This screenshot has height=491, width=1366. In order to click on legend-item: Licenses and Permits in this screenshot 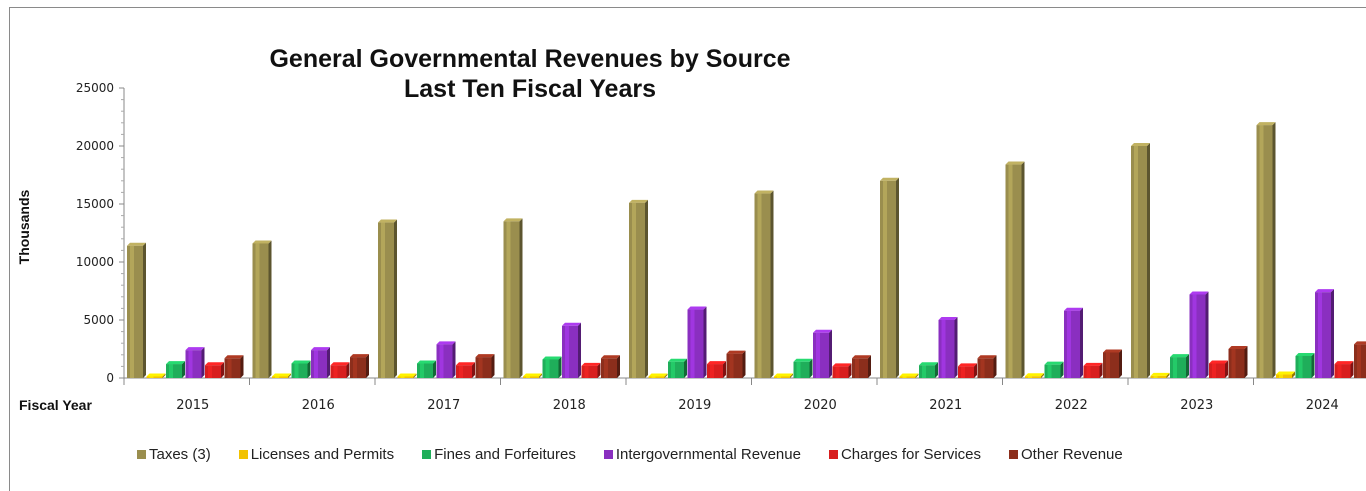, I will do `click(316, 454)`.